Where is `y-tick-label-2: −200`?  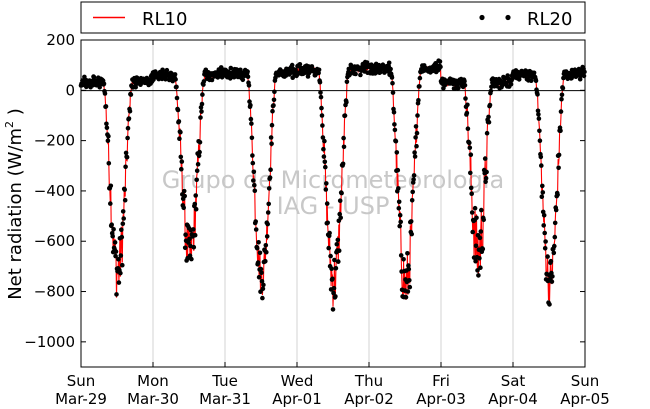
y-tick-label-2: −200 is located at coordinates (54, 141).